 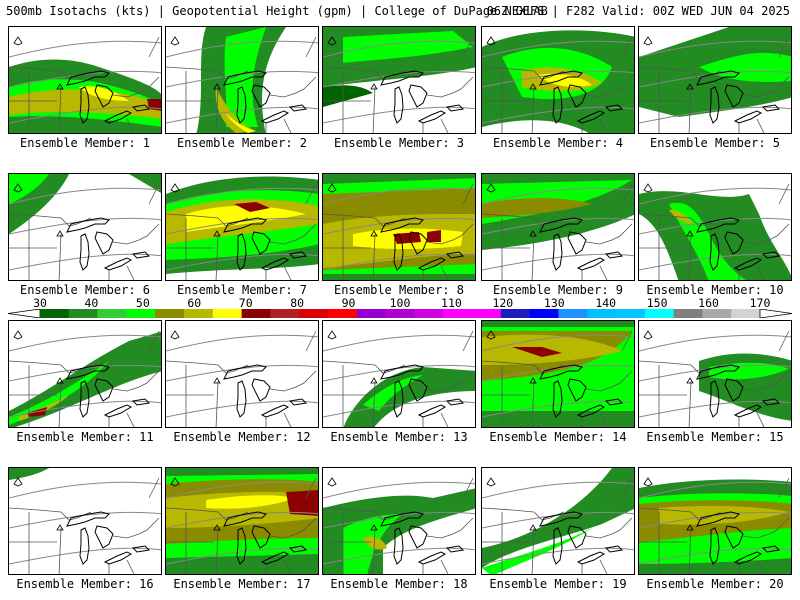 I want to click on ensemble-member-label: Ensemble Member: 7, so click(x=242, y=290).